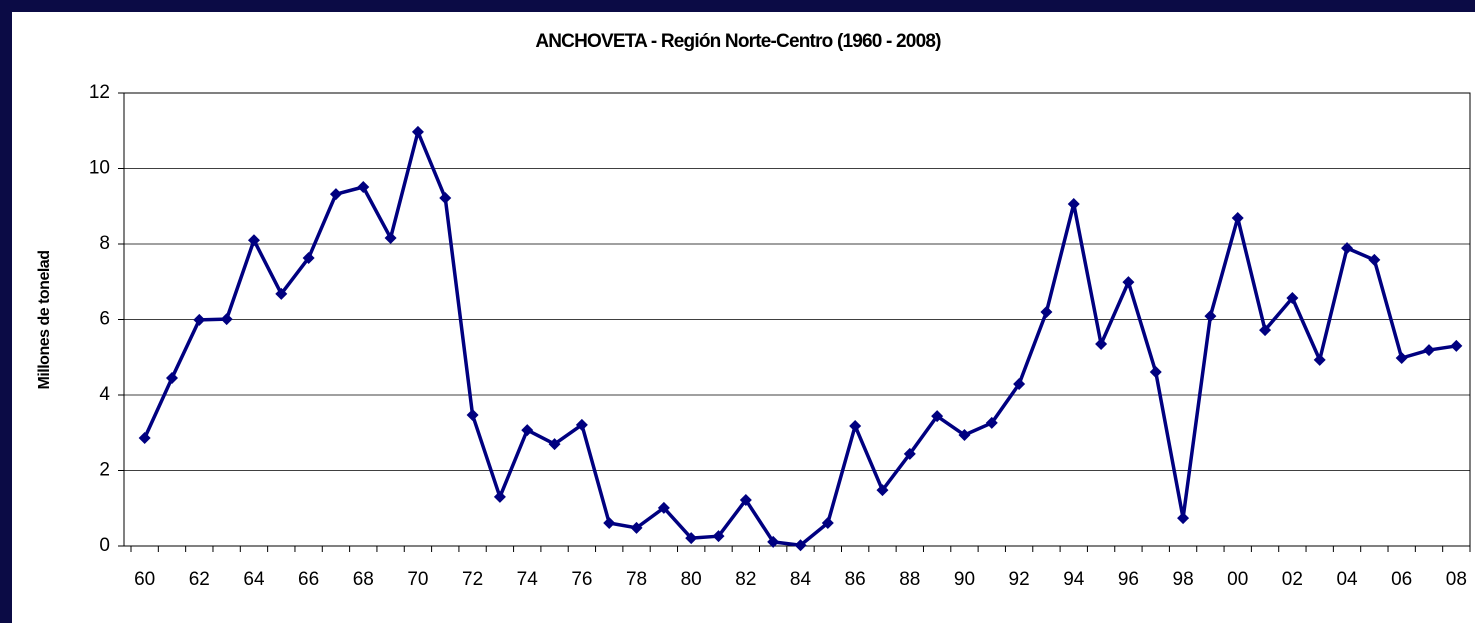 Image resolution: width=1475 pixels, height=623 pixels. What do you see at coordinates (1183, 579) in the screenshot?
I see `x-tick-label: 98` at bounding box center [1183, 579].